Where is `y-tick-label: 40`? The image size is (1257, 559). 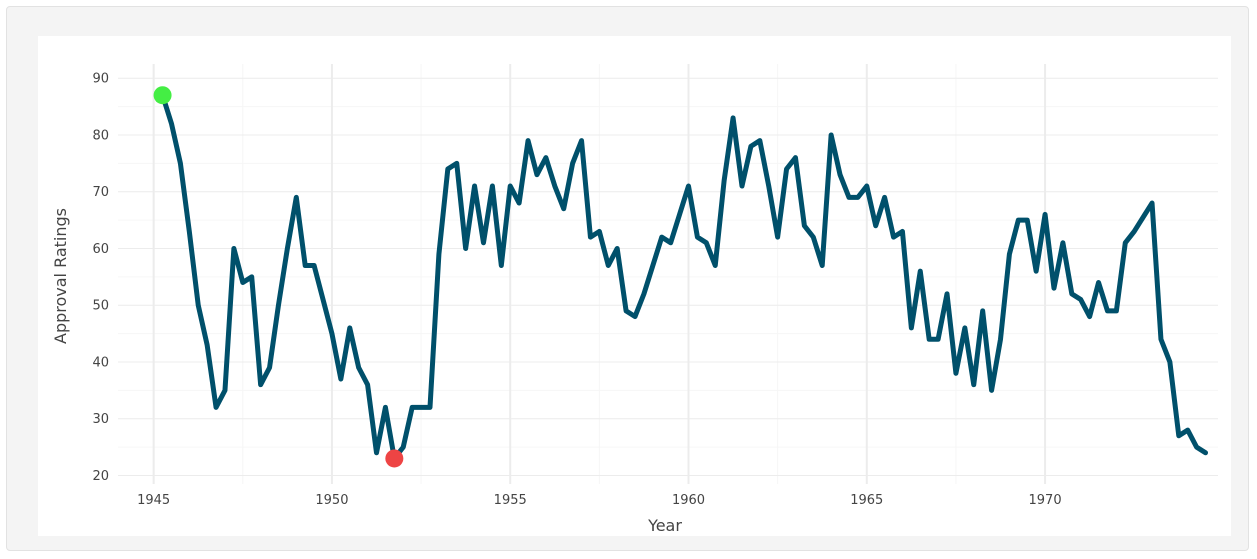 y-tick-label: 40 is located at coordinates (100, 362).